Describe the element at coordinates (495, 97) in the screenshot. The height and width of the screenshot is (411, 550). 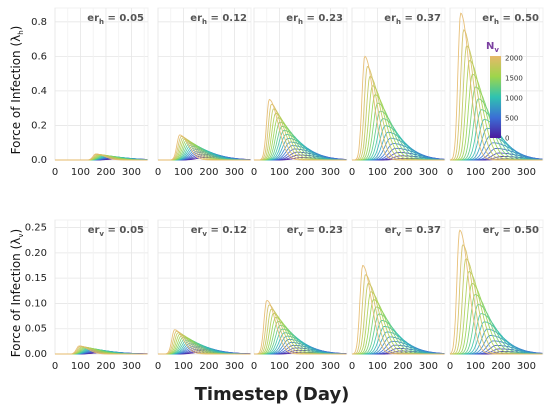
I see `colorbar` at that location.